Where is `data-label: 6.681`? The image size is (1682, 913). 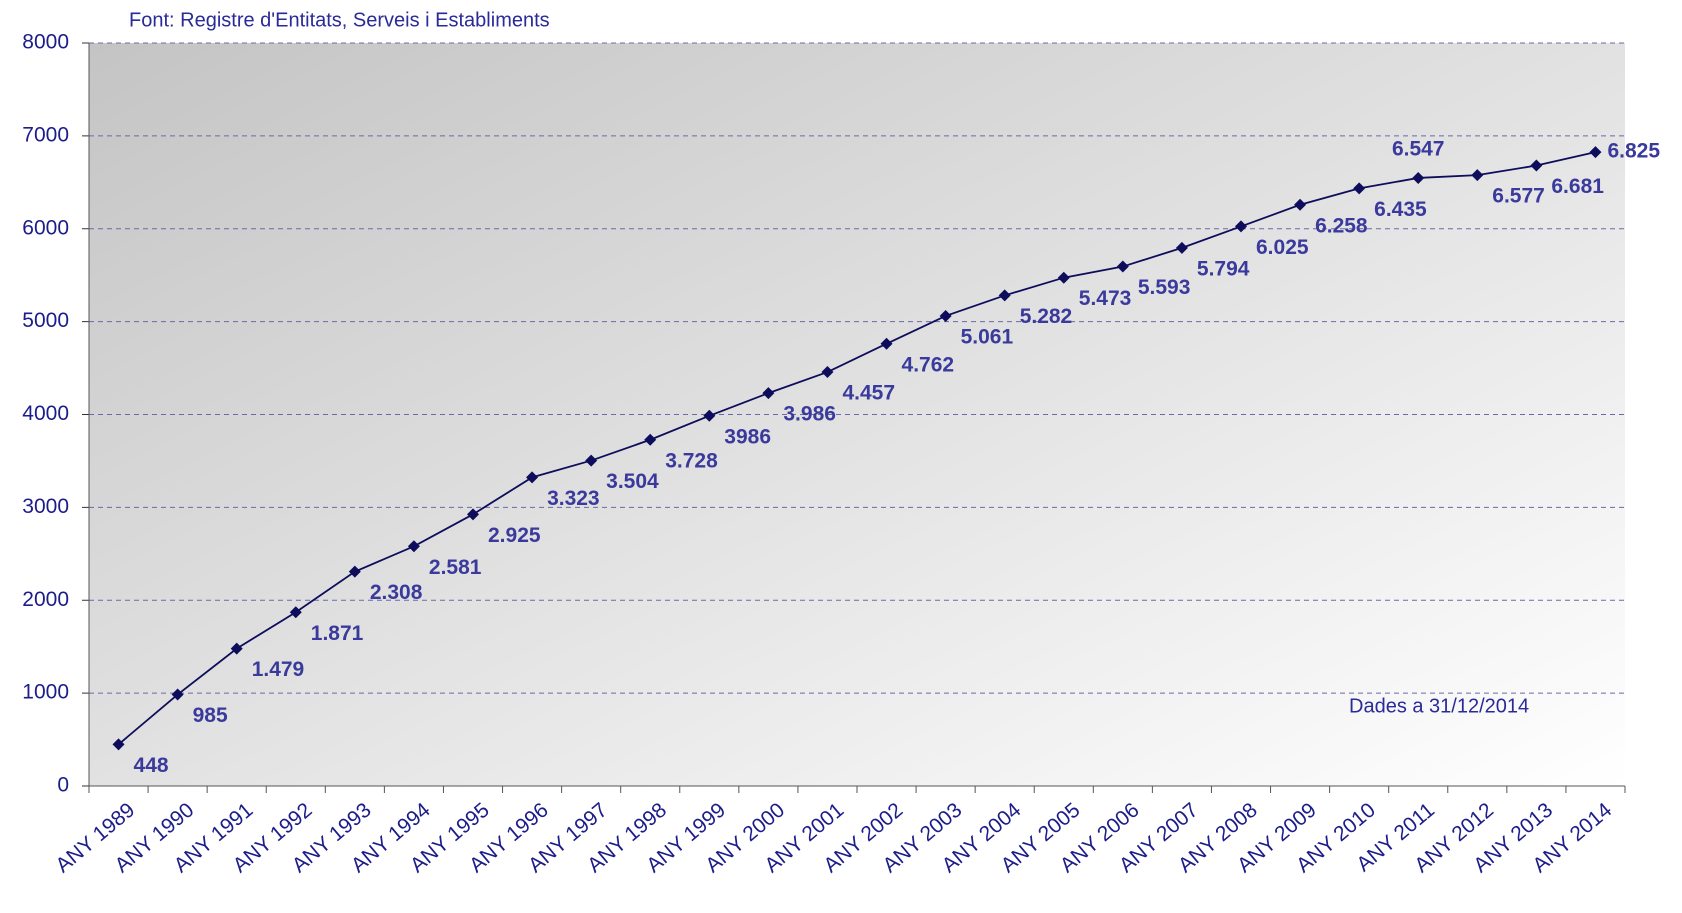
data-label: 6.681 is located at coordinates (1577, 186).